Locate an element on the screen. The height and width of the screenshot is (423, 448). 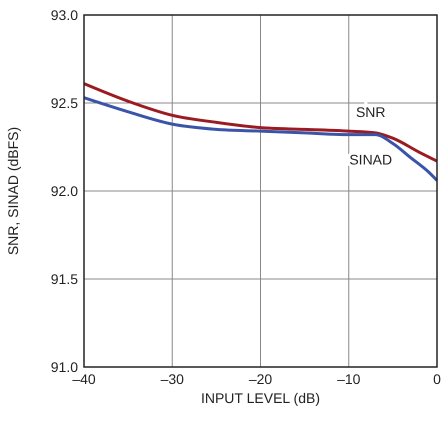
x-tick-label: 0 is located at coordinates (437, 379).